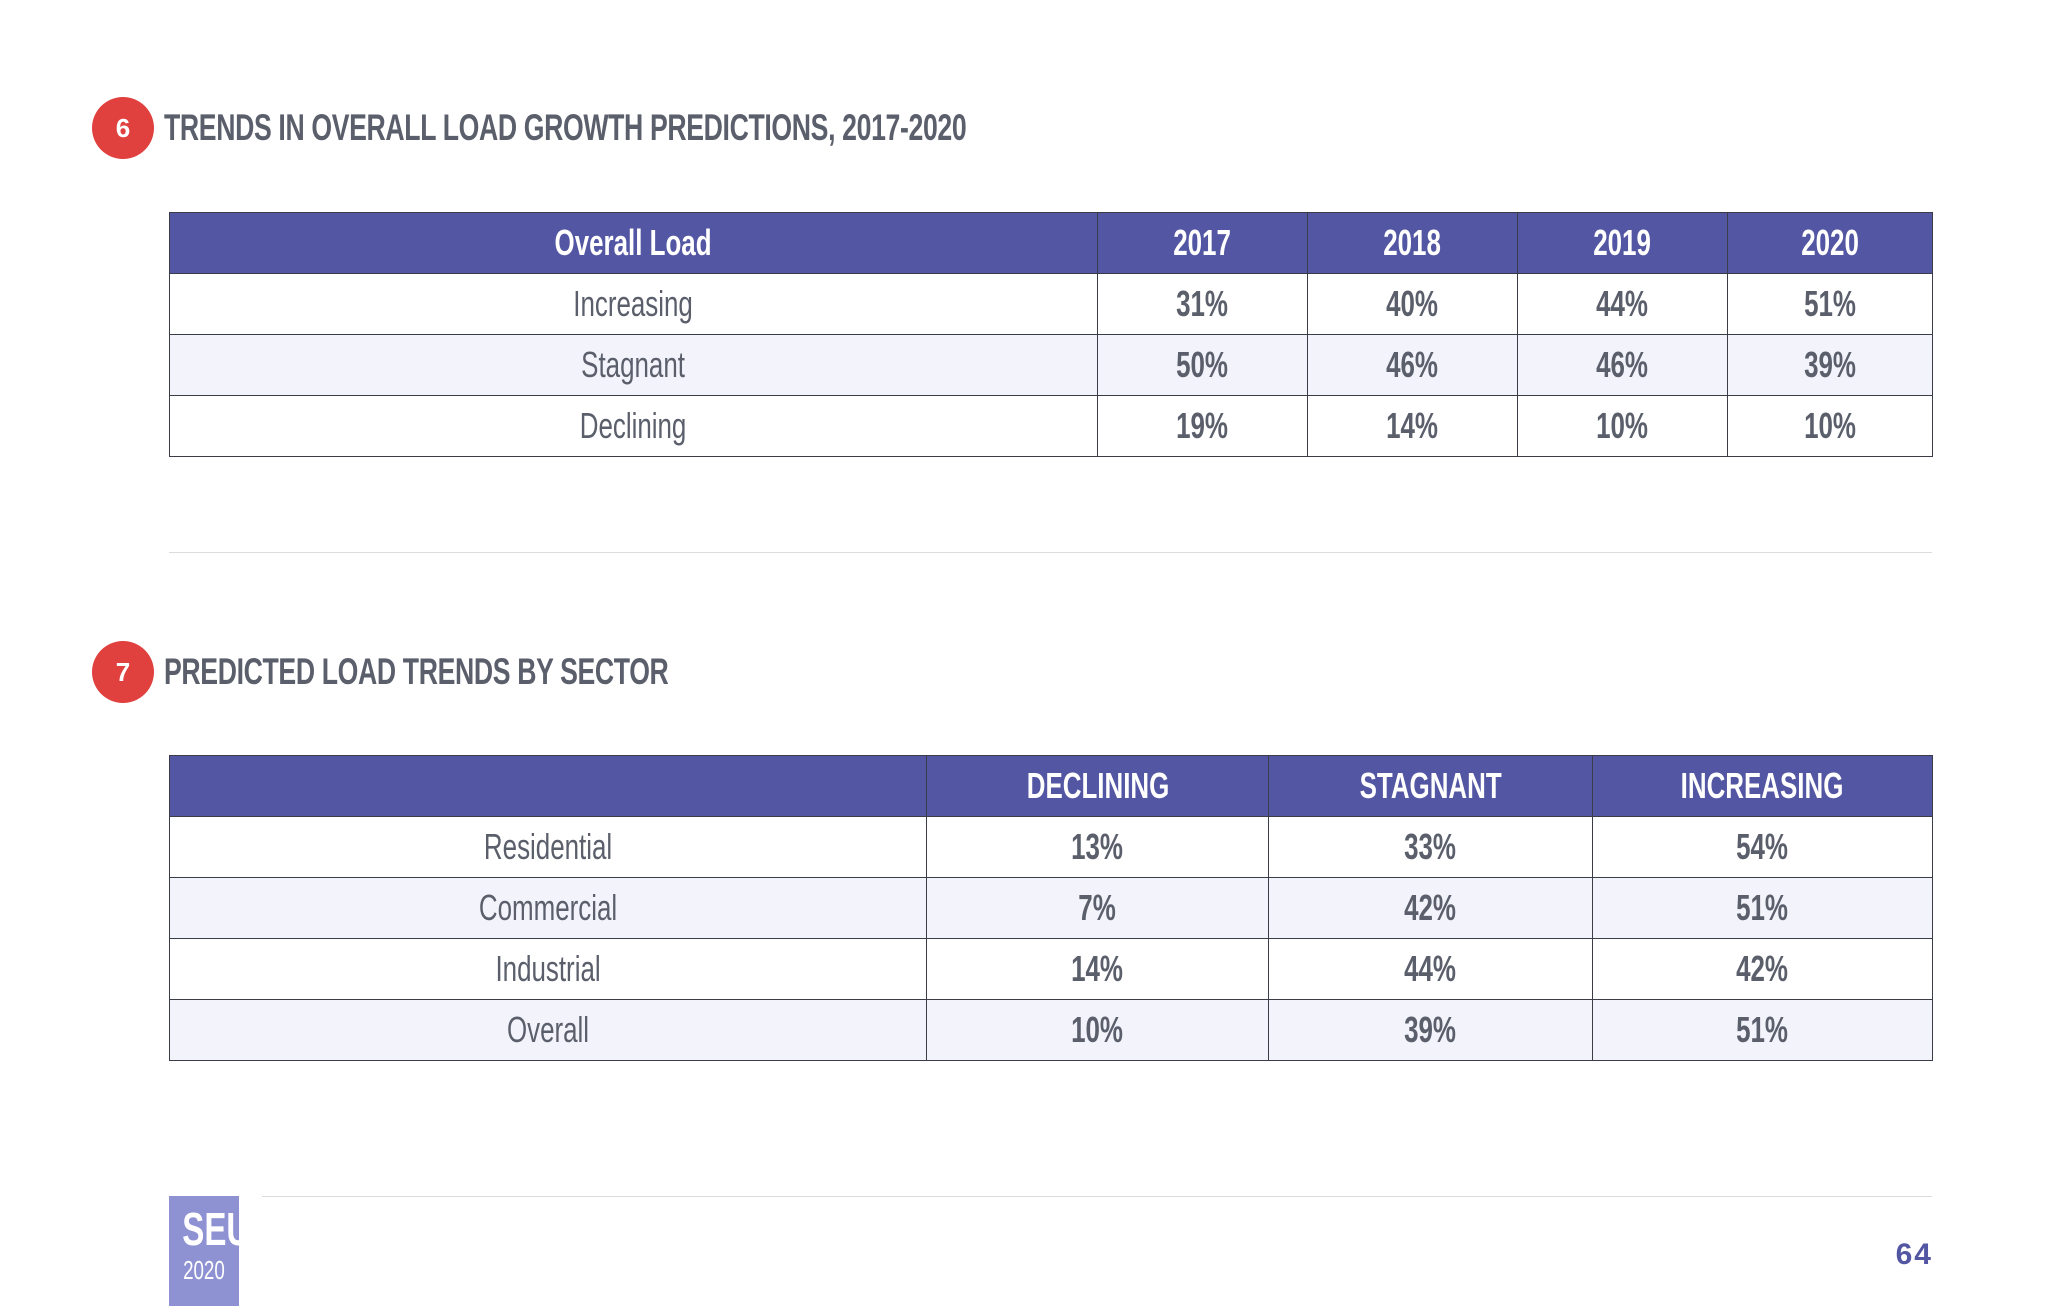 The height and width of the screenshot is (1306, 2051). What do you see at coordinates (633, 426) in the screenshot?
I see `row-label: Declining` at bounding box center [633, 426].